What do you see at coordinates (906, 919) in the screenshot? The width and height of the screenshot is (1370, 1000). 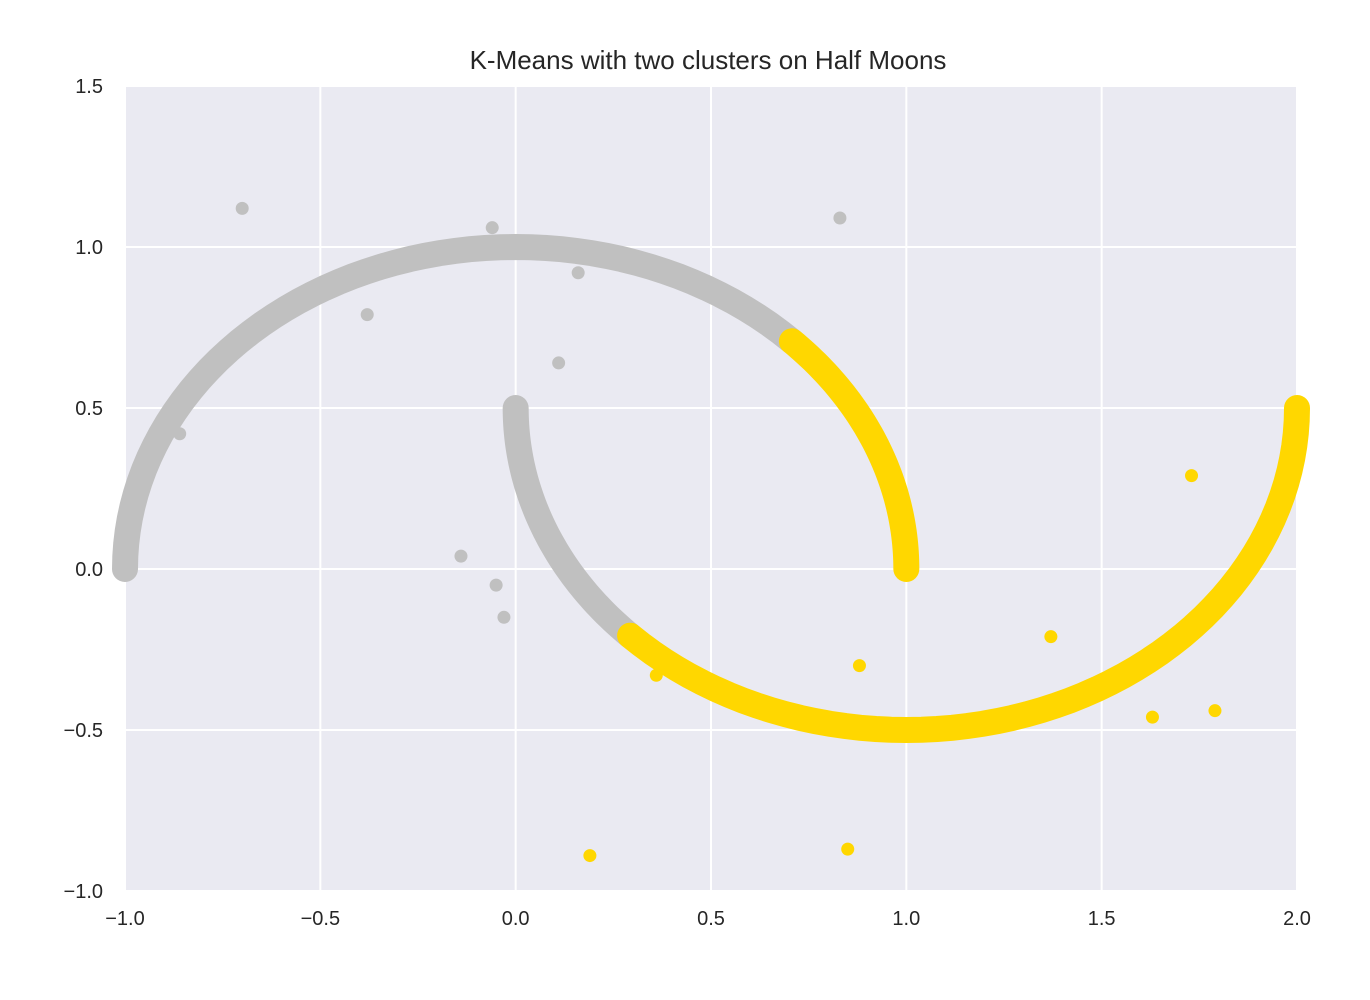 I see `x-tick-label: 1.0` at bounding box center [906, 919].